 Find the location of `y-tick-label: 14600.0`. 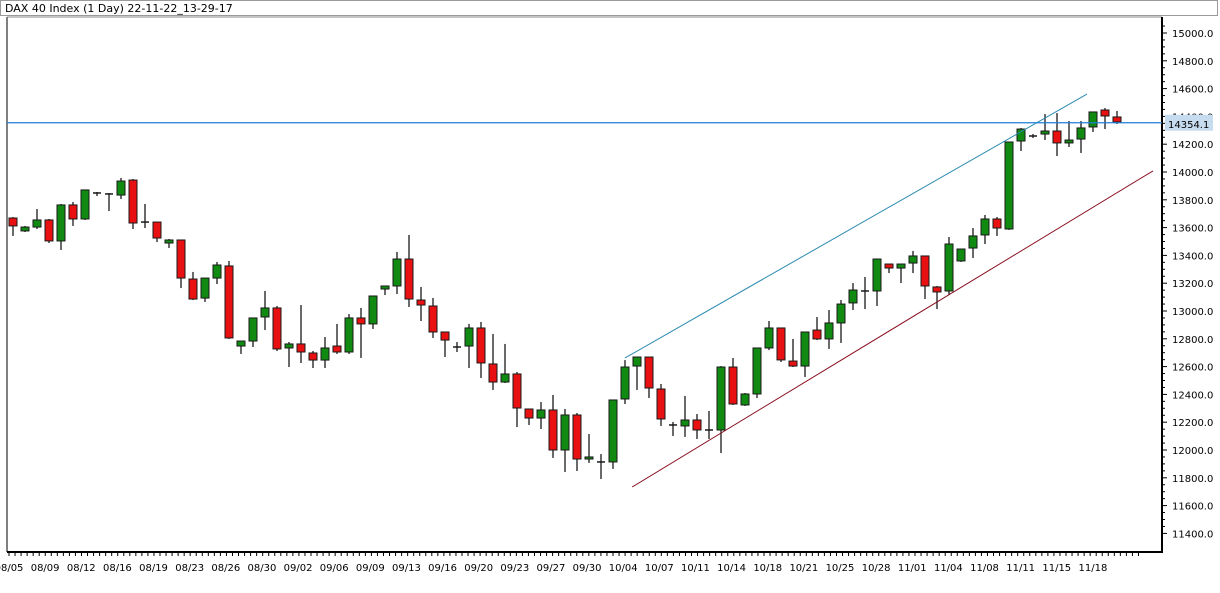

y-tick-label: 14600.0 is located at coordinates (1192, 90).